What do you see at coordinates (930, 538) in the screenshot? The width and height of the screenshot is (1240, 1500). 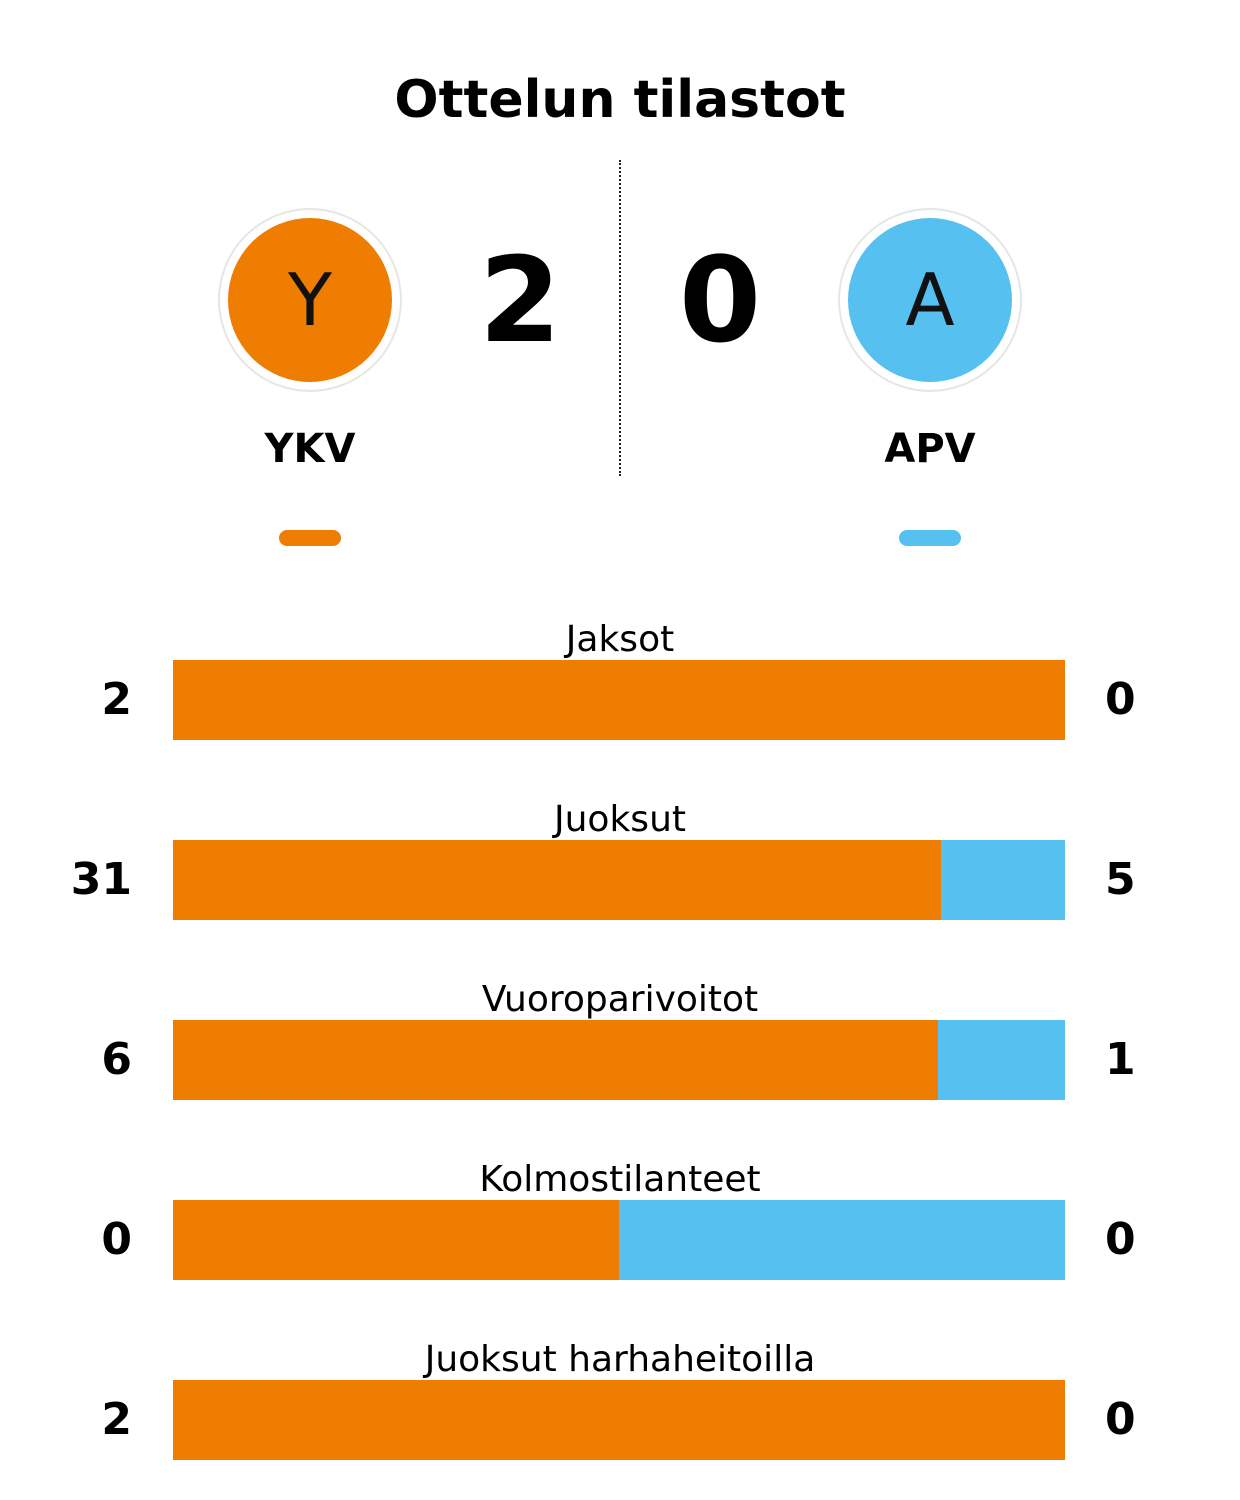 I see `away-color-legend` at bounding box center [930, 538].